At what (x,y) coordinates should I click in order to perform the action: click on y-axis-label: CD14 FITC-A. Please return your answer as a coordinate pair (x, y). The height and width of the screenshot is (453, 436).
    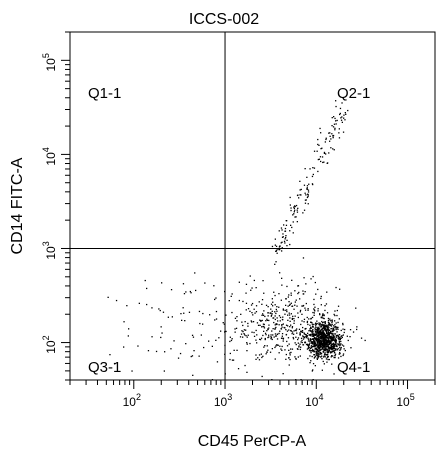
    Looking at the image, I should click on (17, 205).